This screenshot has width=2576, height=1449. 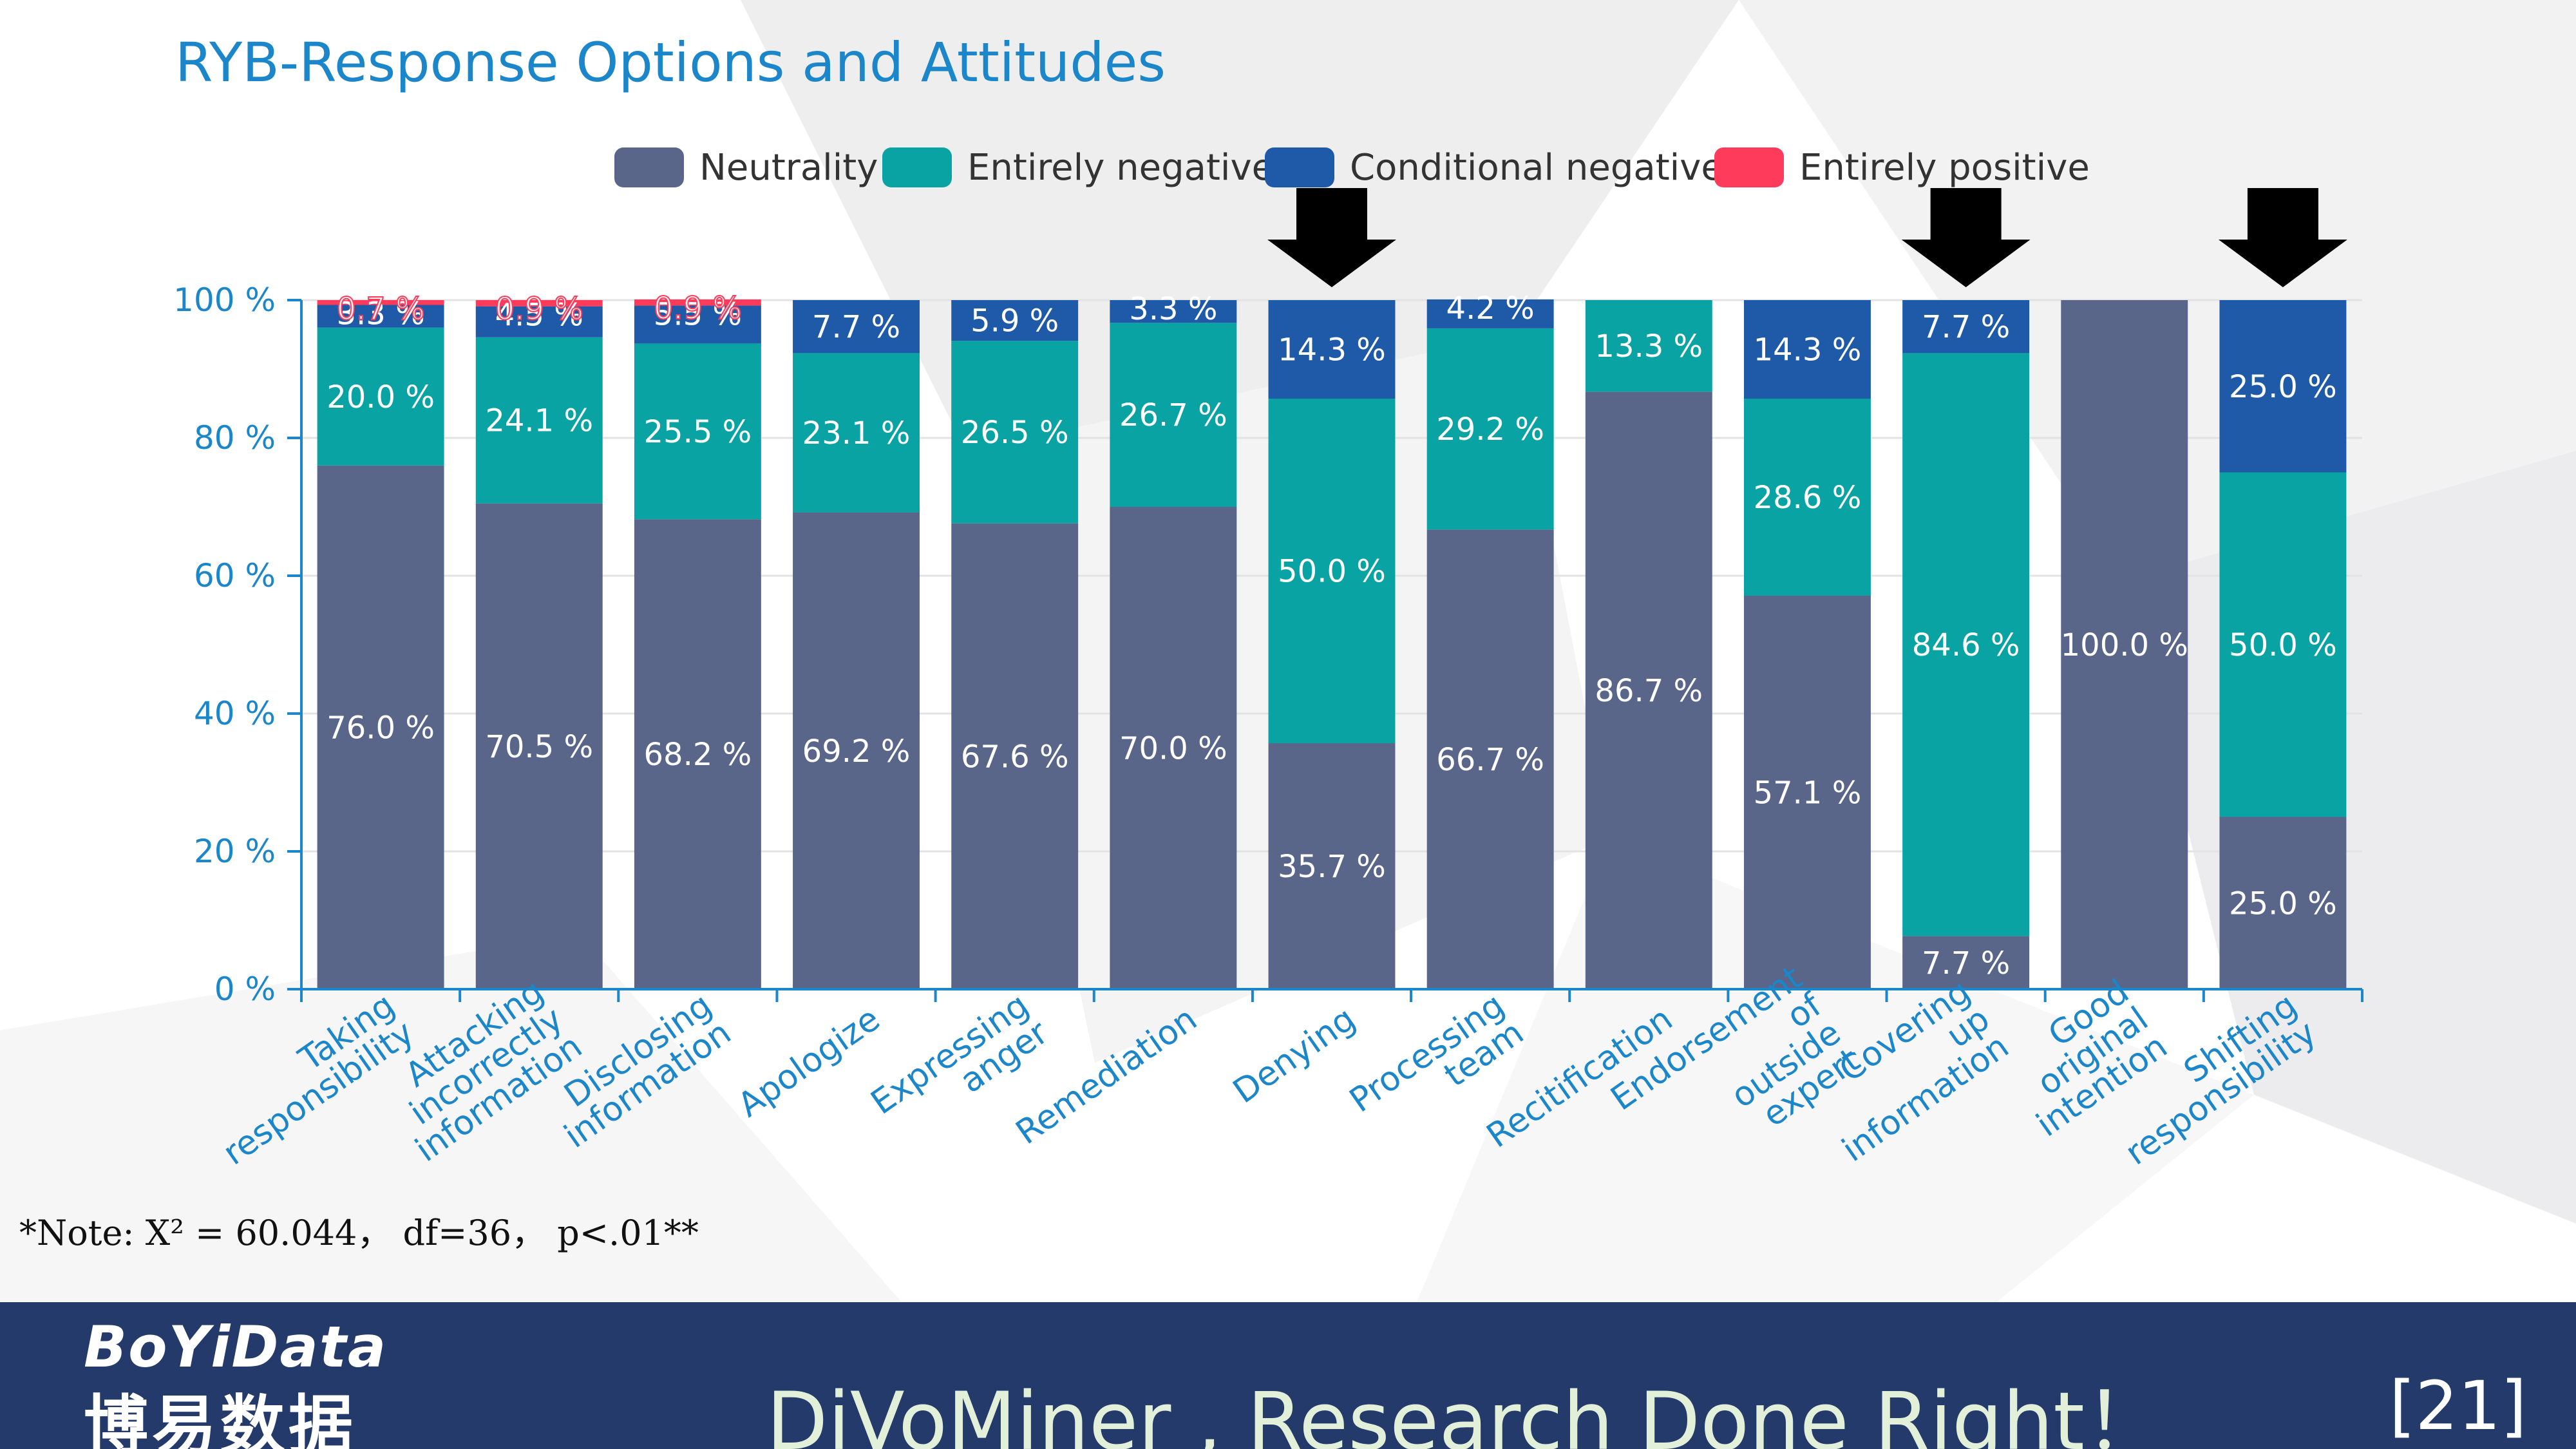 What do you see at coordinates (235, 714) in the screenshot?
I see `y-tick-label: 40 %` at bounding box center [235, 714].